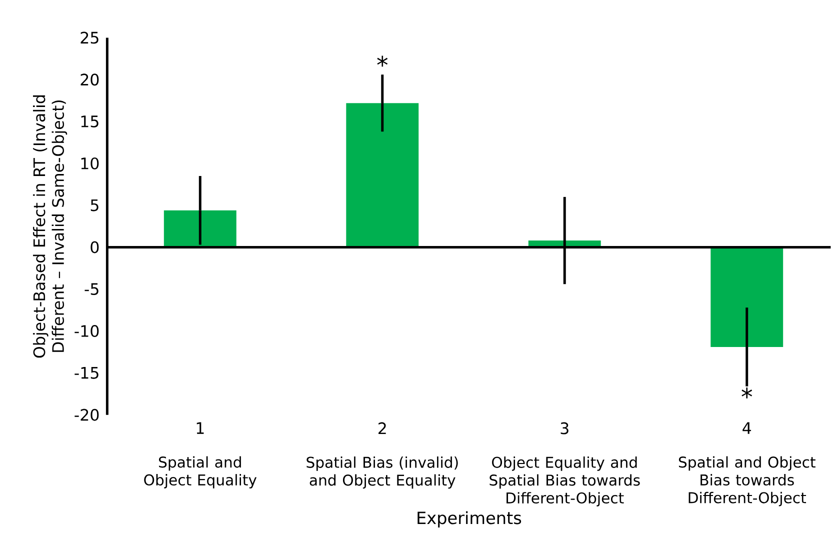  What do you see at coordinates (89, 80) in the screenshot?
I see `y-tick-label: 20` at bounding box center [89, 80].